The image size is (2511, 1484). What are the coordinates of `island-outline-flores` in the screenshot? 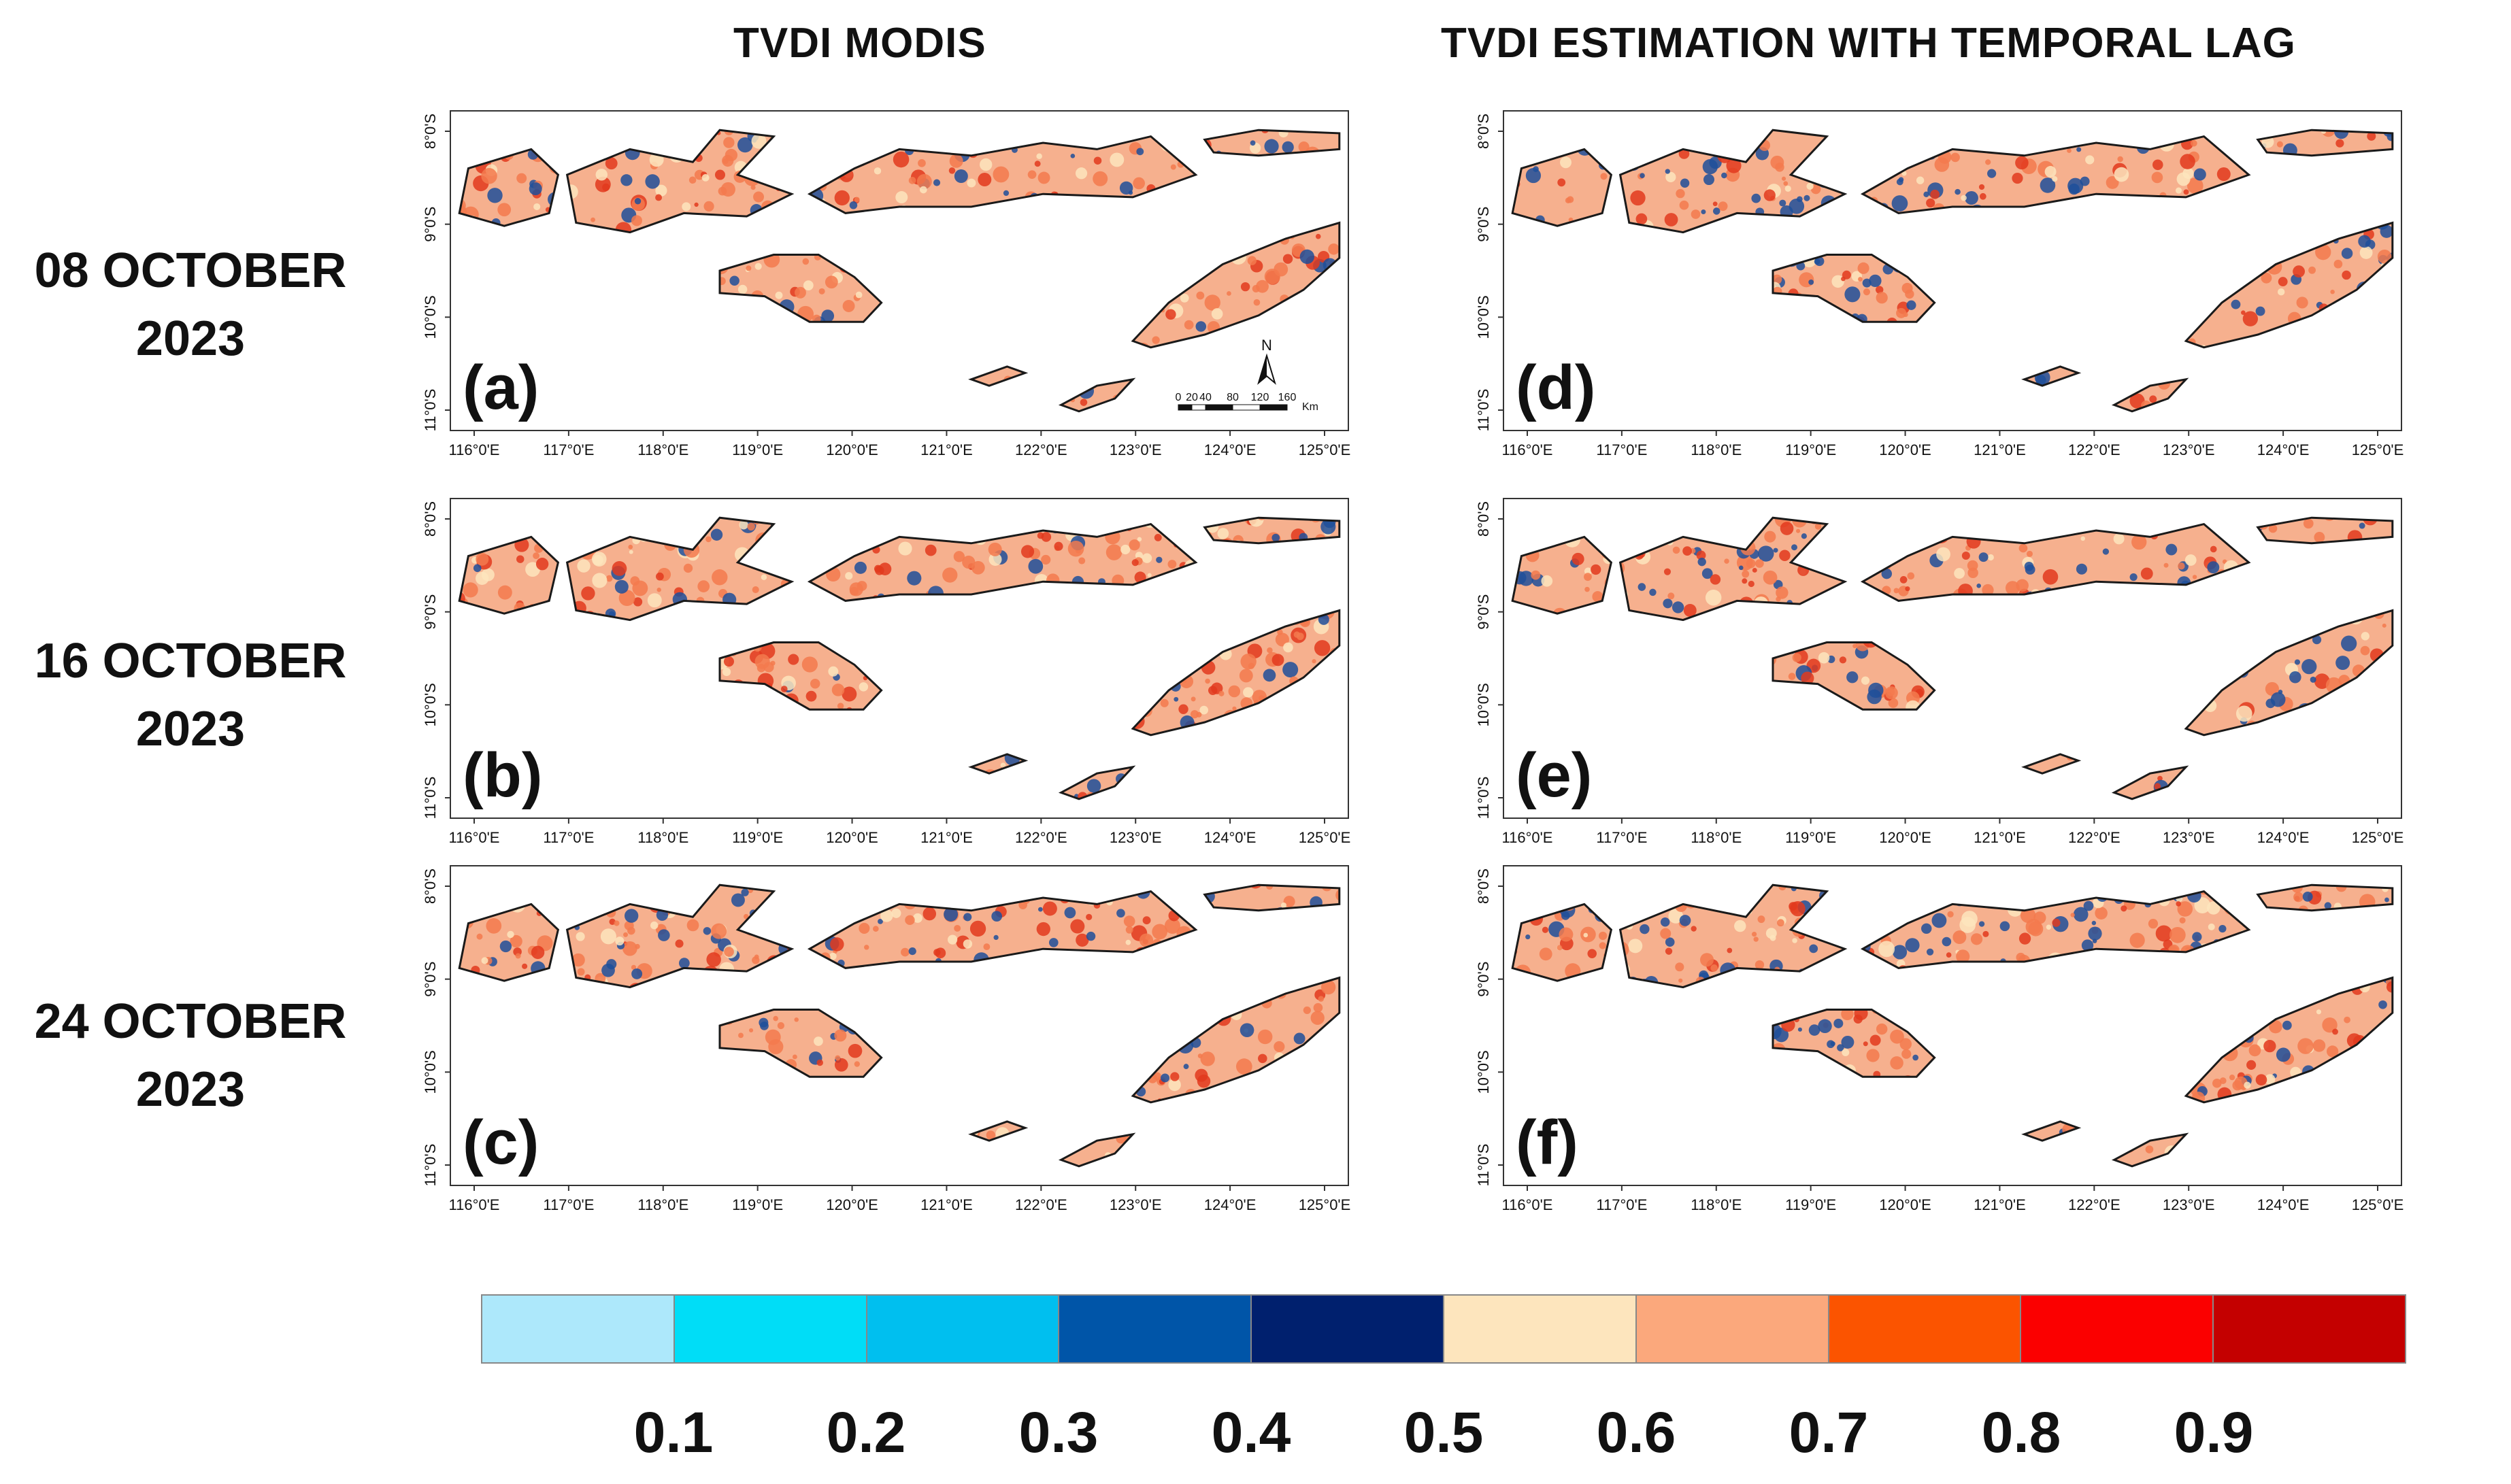 It's located at (2055, 175).